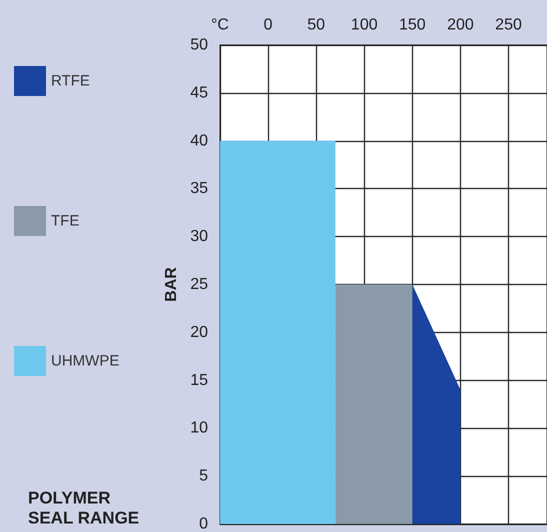  I want to click on x-tick-label: 200, so click(460, 25).